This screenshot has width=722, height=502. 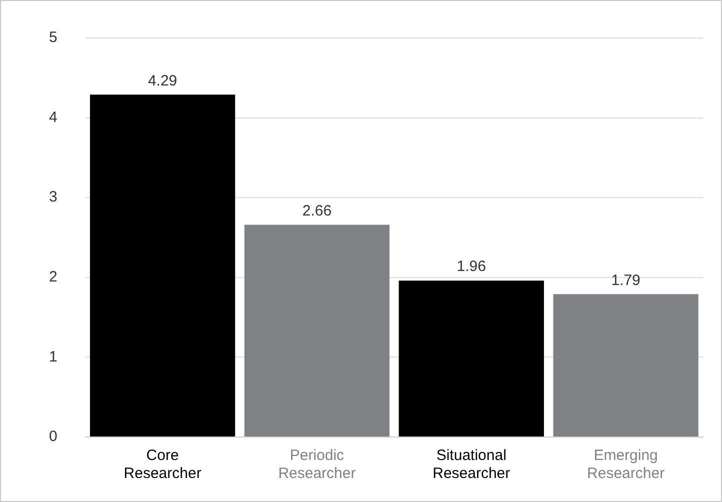 I want to click on x-tick-label: Core Researcher, so click(x=163, y=464).